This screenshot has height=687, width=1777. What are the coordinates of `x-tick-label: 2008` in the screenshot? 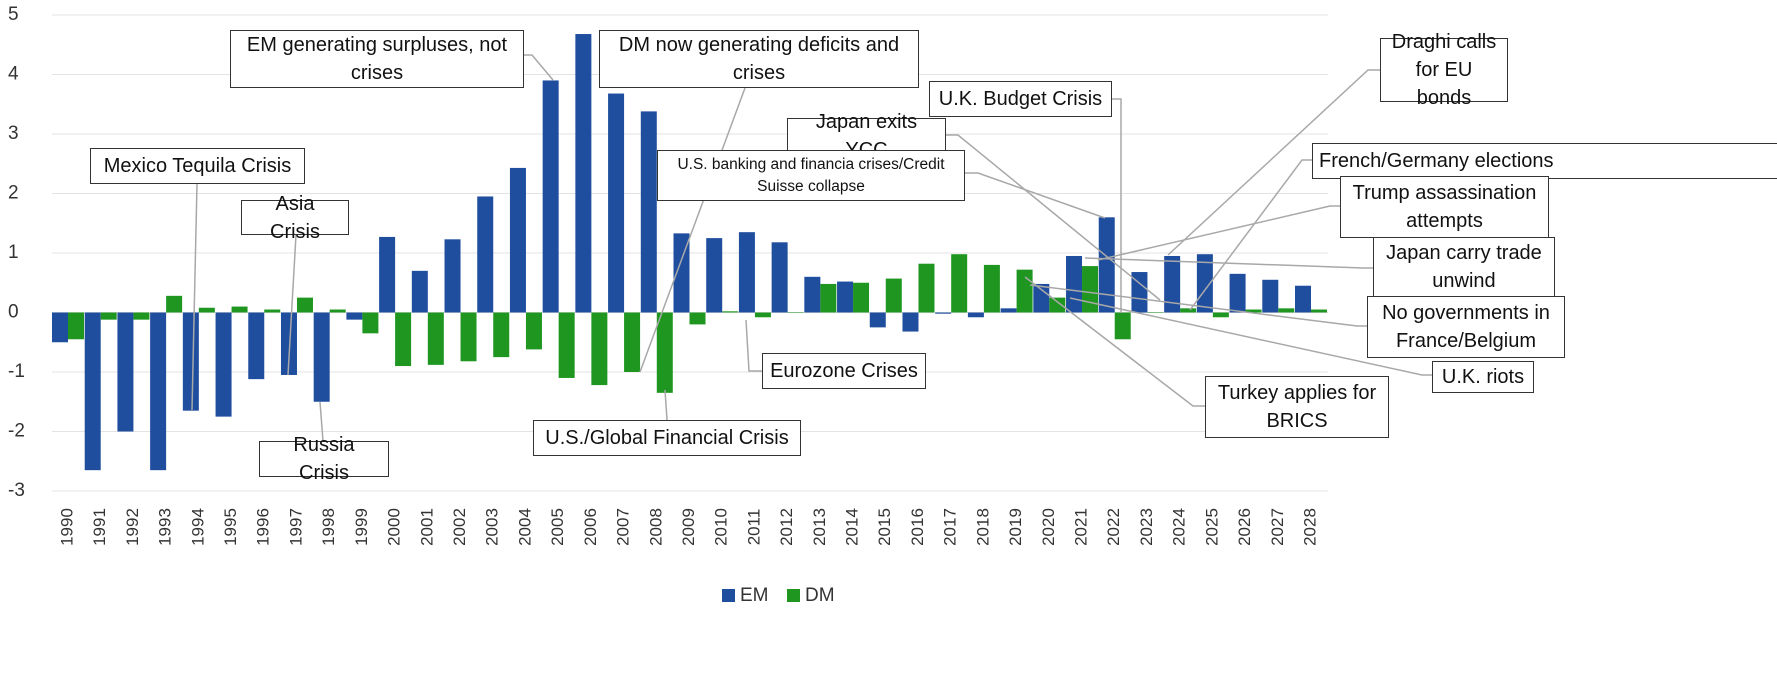 It's located at (655, 527).